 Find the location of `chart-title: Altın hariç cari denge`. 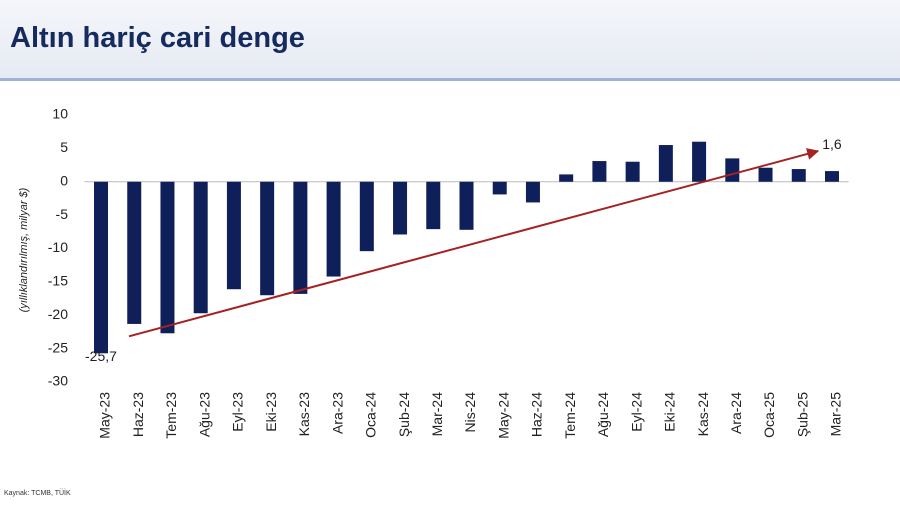

chart-title: Altın hariç cari denge is located at coordinates (157, 38).